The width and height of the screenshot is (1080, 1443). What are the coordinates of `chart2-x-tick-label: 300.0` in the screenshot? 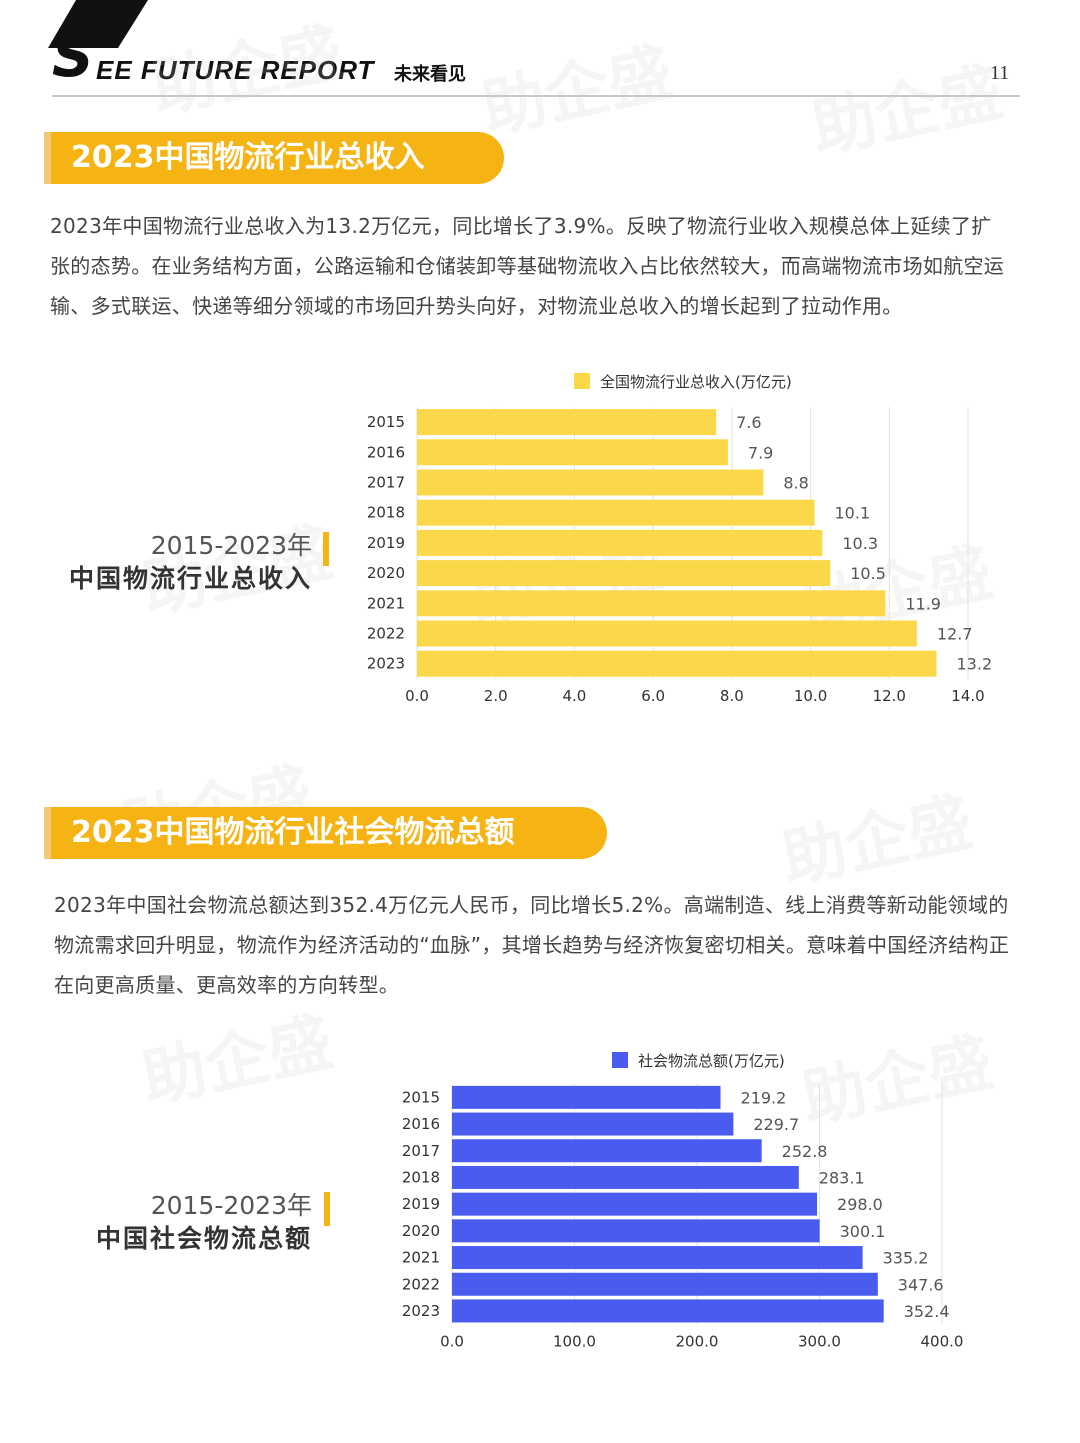 It's located at (819, 1341).